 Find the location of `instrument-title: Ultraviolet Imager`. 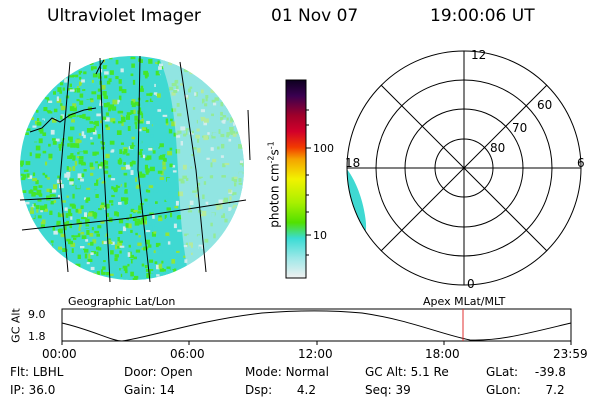

instrument-title: Ultraviolet Imager is located at coordinates (124, 16).